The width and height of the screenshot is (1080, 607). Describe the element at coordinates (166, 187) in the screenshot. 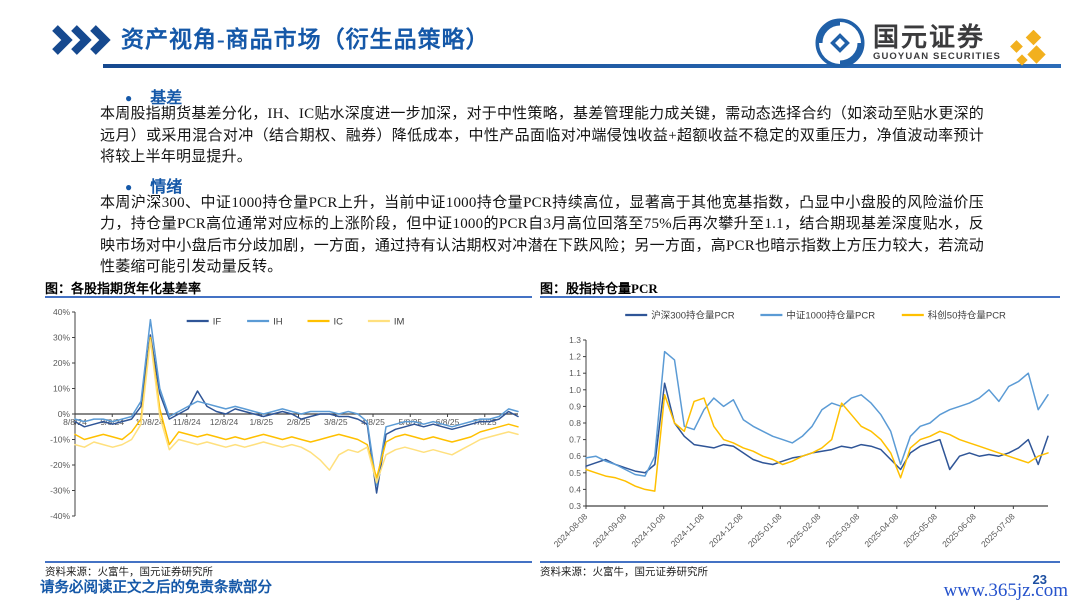

I see `section-heading-label: 情绪` at that location.